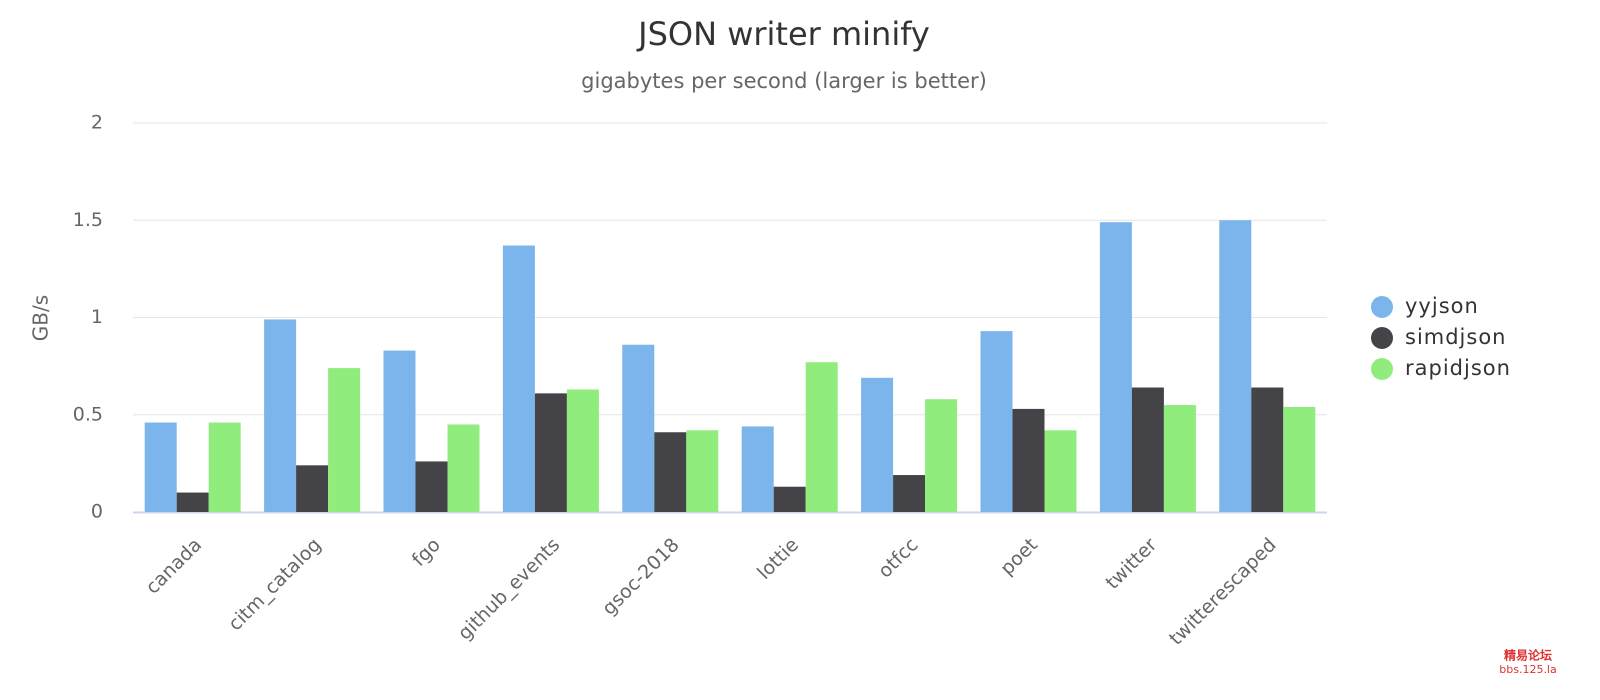  I want to click on x-tick-label: canada, so click(173, 566).